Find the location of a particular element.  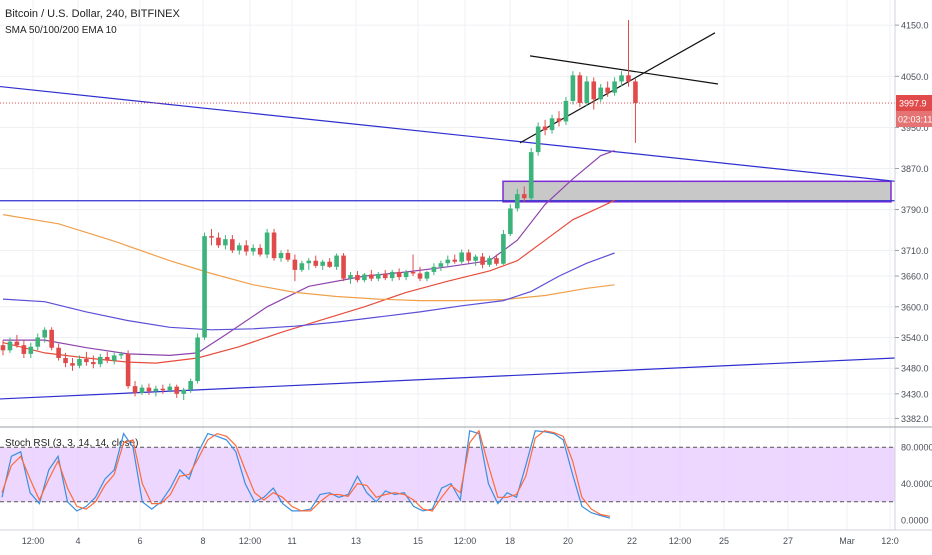

price-tick-label: 3660.0 is located at coordinates (915, 277).